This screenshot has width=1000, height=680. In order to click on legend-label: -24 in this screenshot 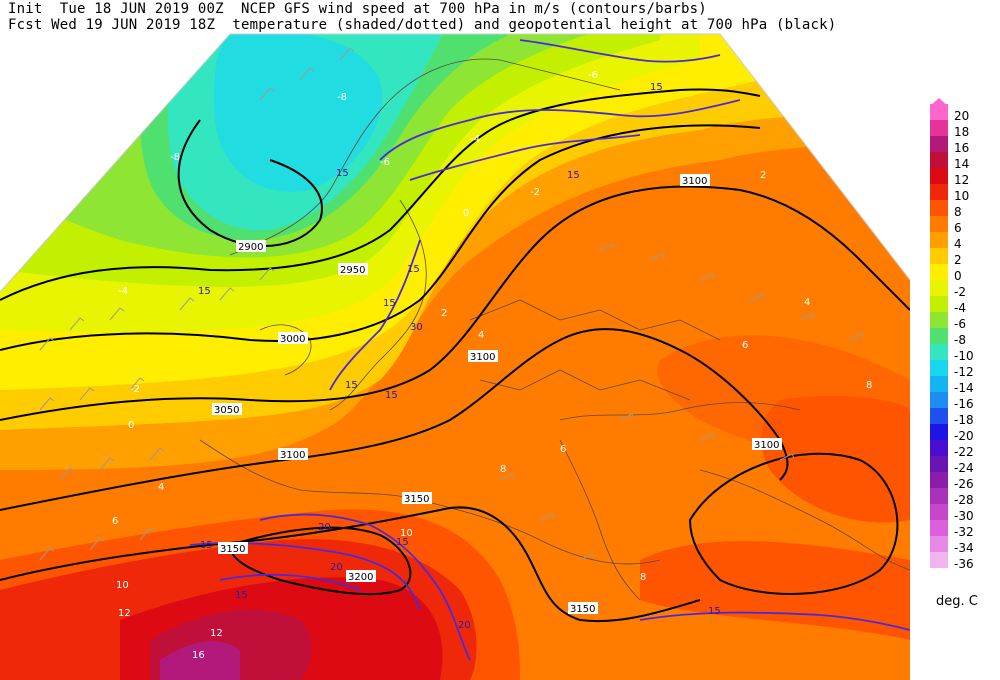, I will do `click(964, 468)`.